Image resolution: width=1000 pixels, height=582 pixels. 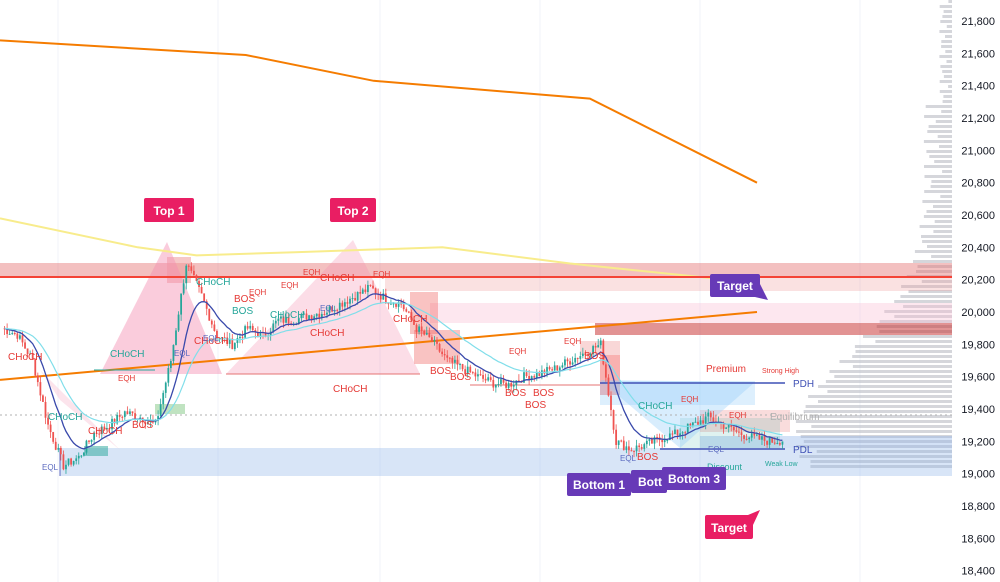 I want to click on ma-yellow-line, so click(x=379, y=250).